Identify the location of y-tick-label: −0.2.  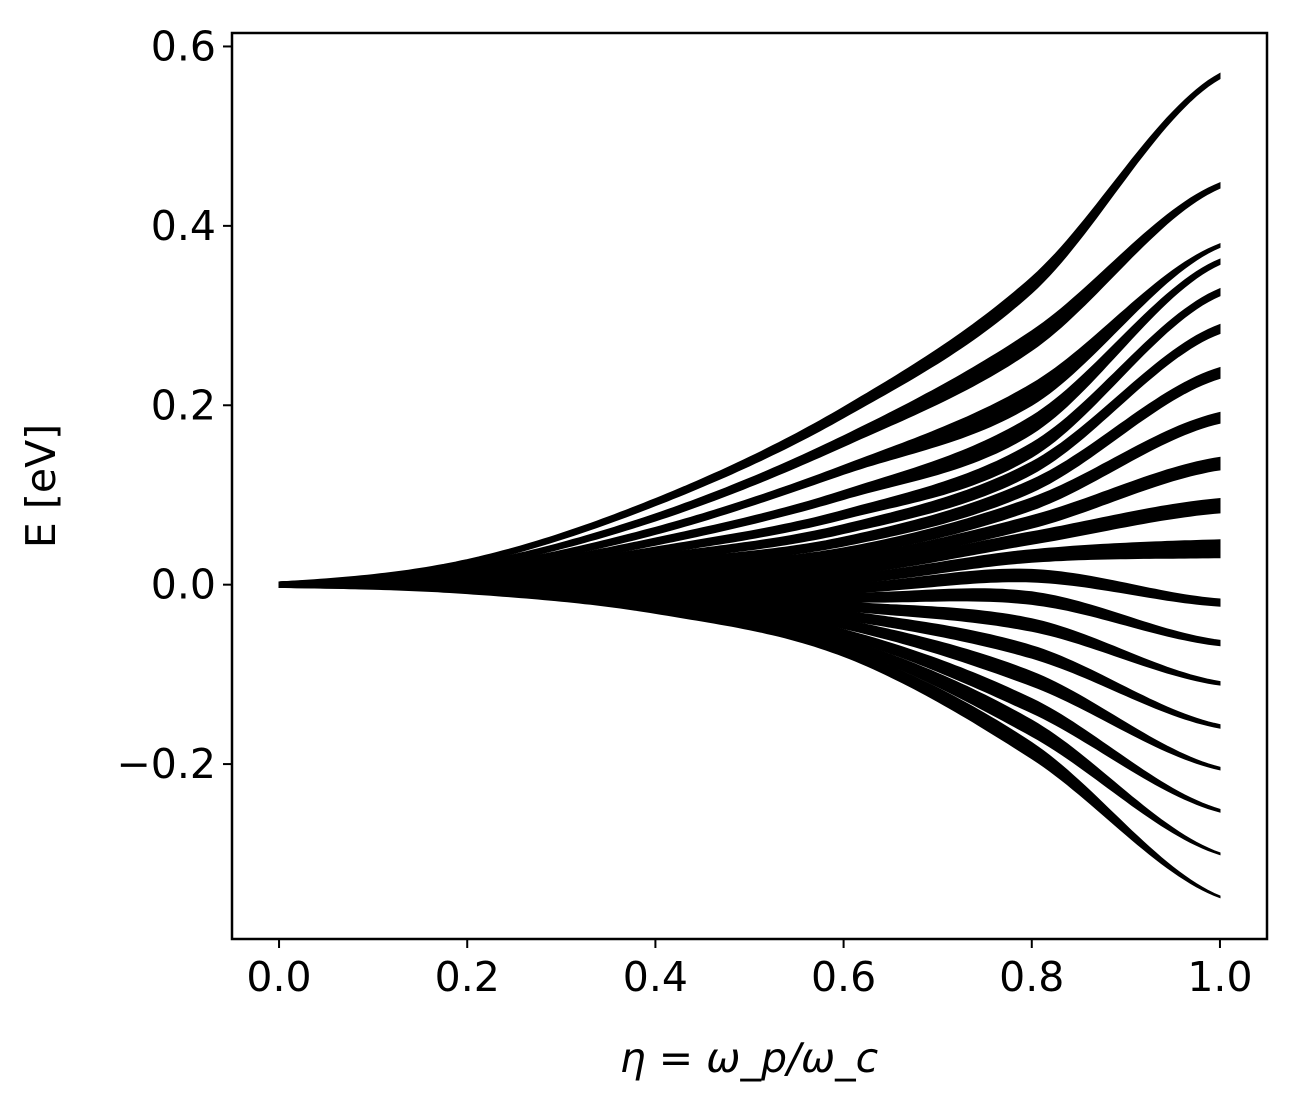
(166, 764).